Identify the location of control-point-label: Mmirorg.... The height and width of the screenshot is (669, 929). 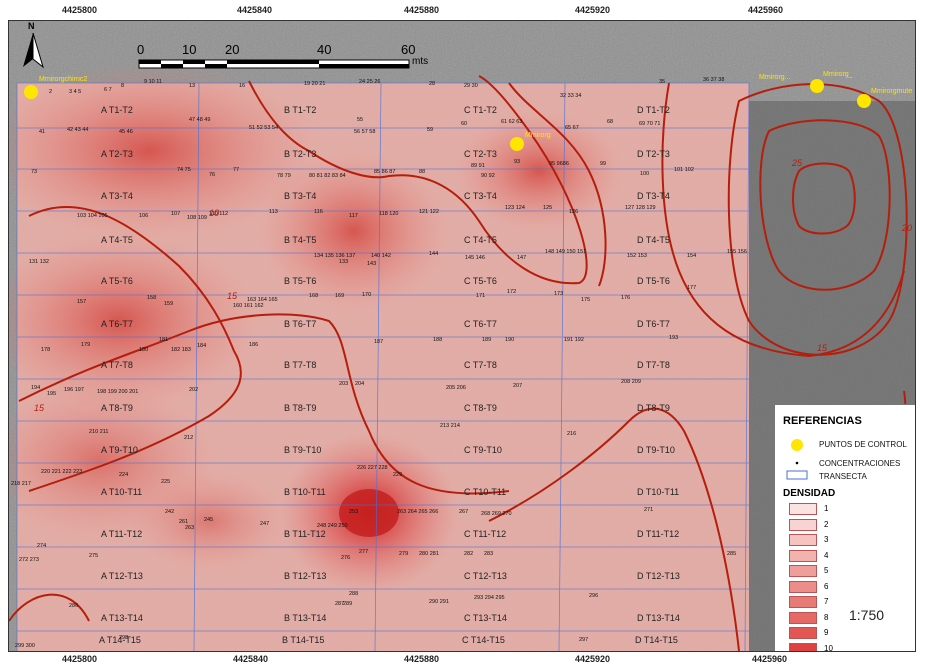
(775, 77).